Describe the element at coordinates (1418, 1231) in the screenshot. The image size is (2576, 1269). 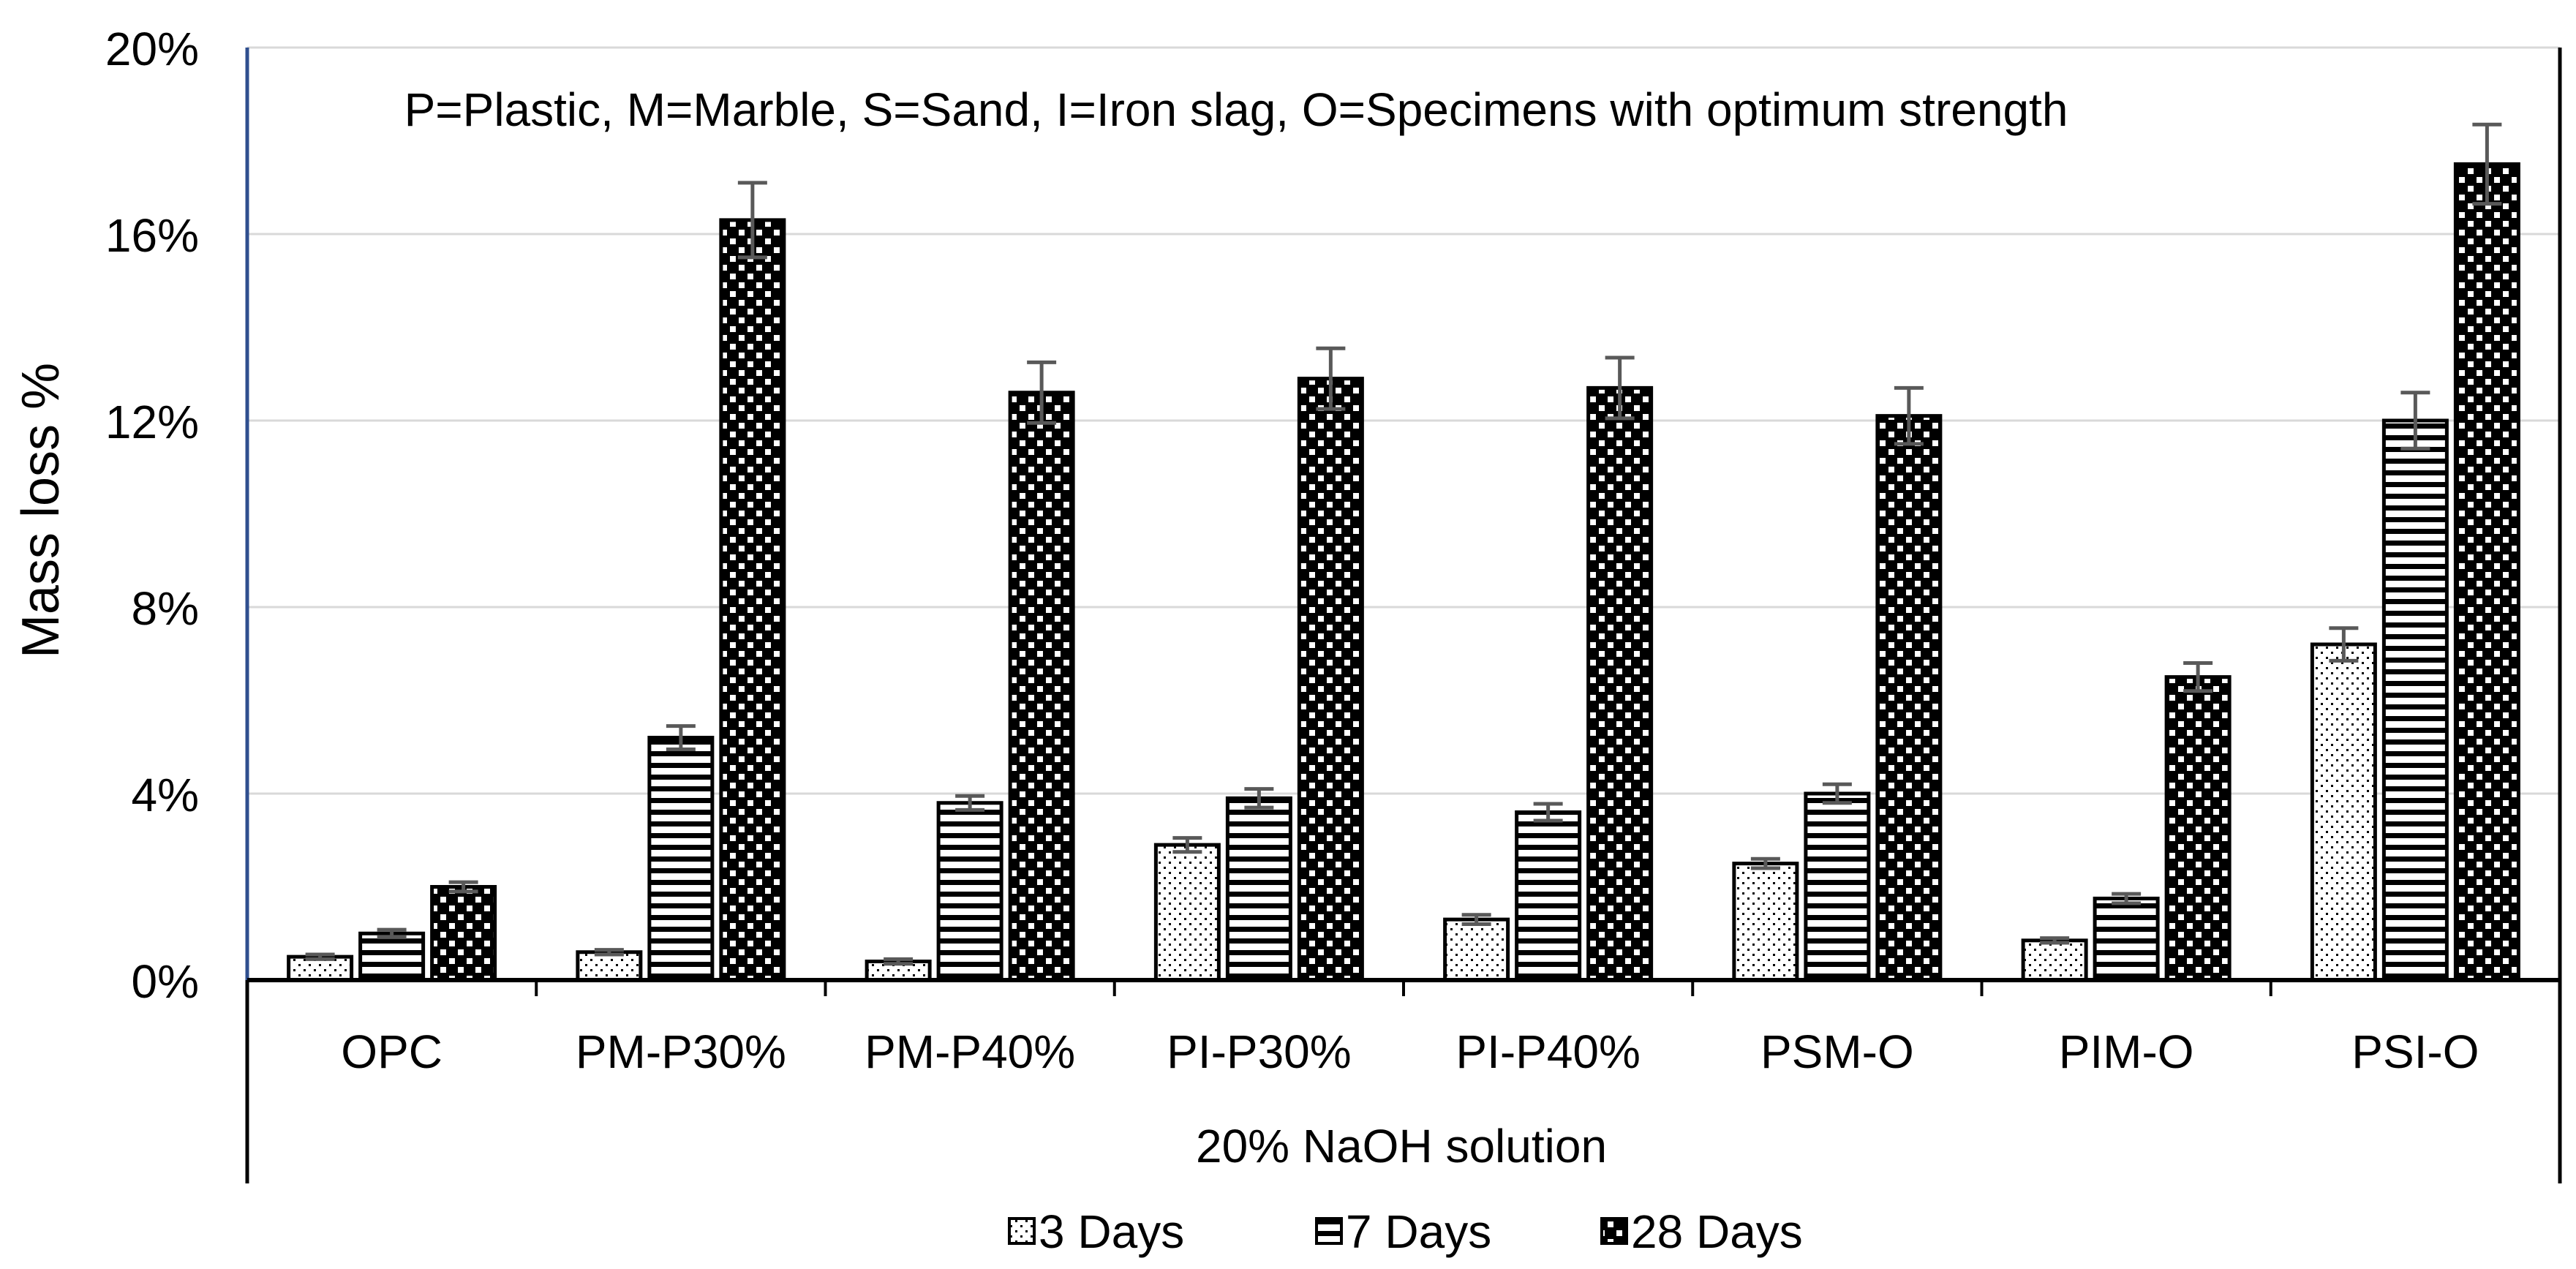
I see `legend-label-7-days: 7 Days` at that location.